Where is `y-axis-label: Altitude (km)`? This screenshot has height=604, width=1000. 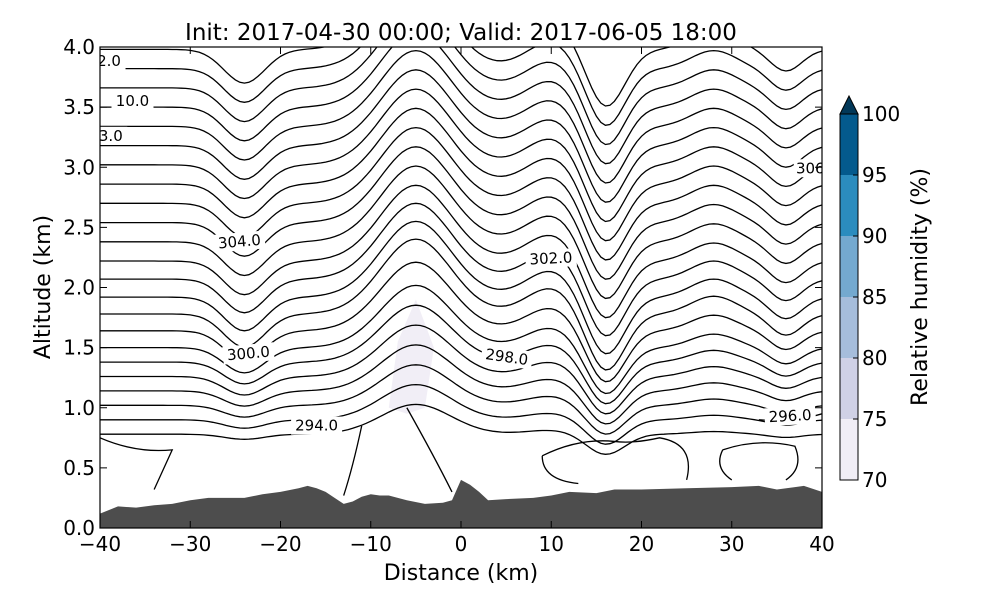 y-axis-label: Altitude (km) is located at coordinates (43, 287).